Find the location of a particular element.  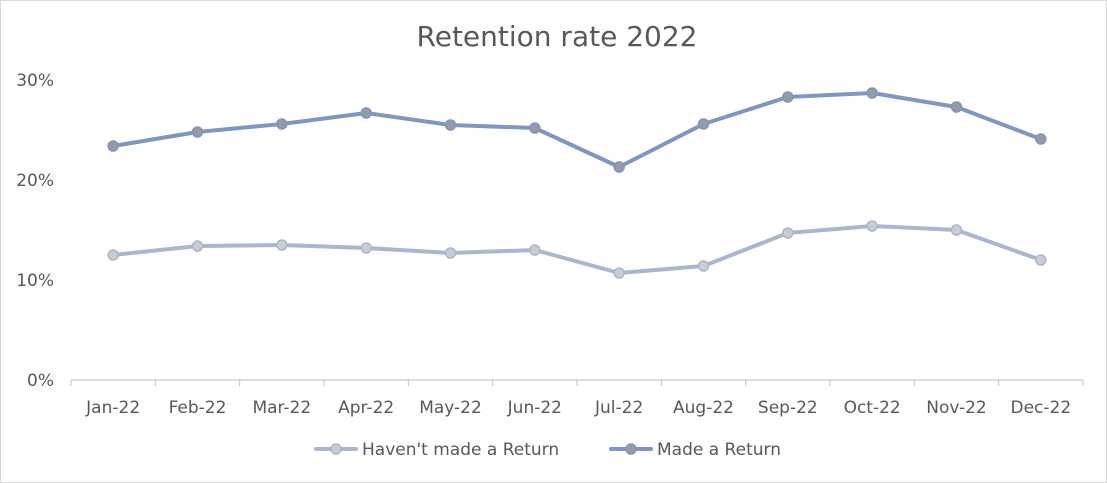

legend-label: Haven't made a Return is located at coordinates (460, 450).